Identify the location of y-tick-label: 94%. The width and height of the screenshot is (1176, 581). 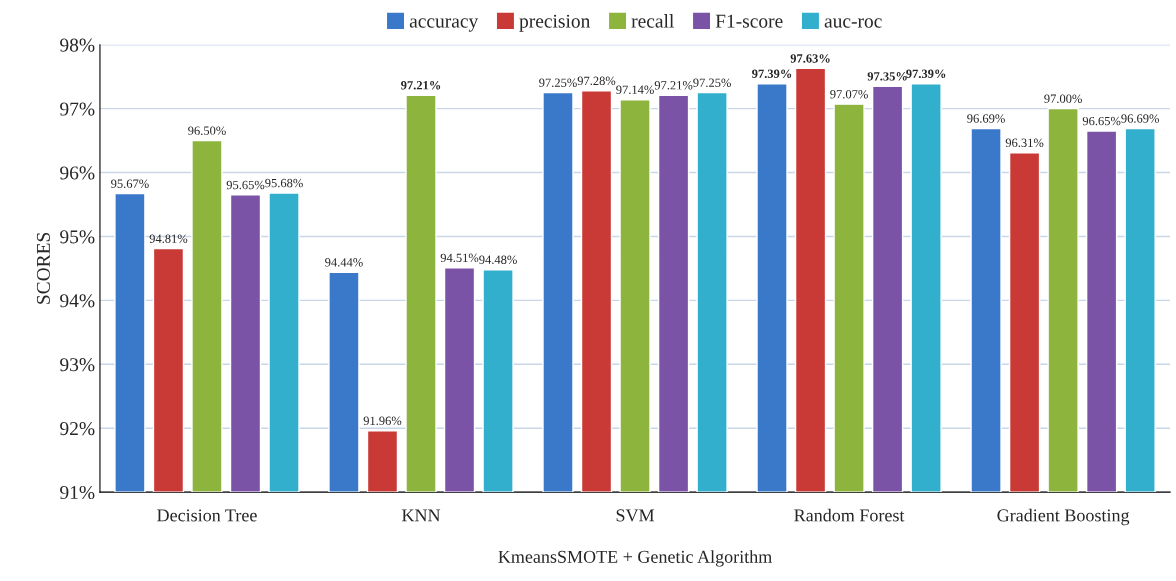
(77, 301).